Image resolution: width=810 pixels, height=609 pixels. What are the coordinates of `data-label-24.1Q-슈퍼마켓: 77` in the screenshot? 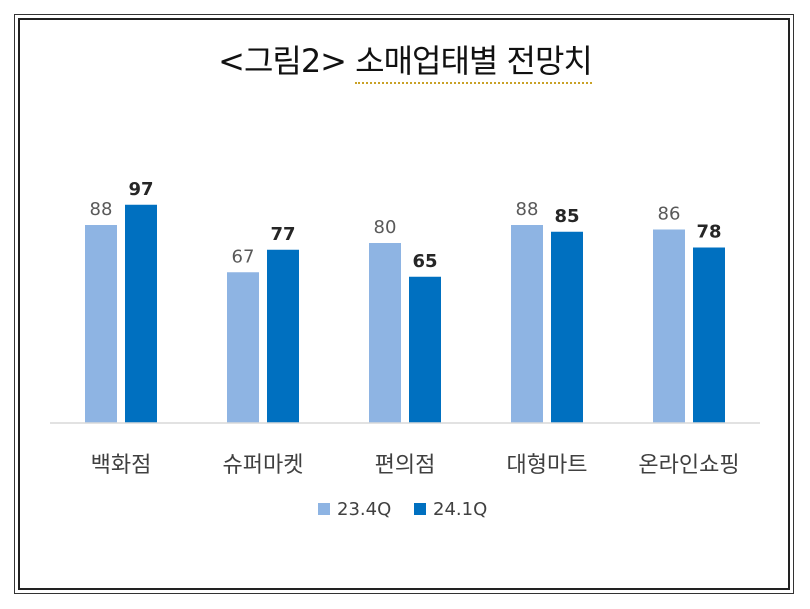 It's located at (282, 234).